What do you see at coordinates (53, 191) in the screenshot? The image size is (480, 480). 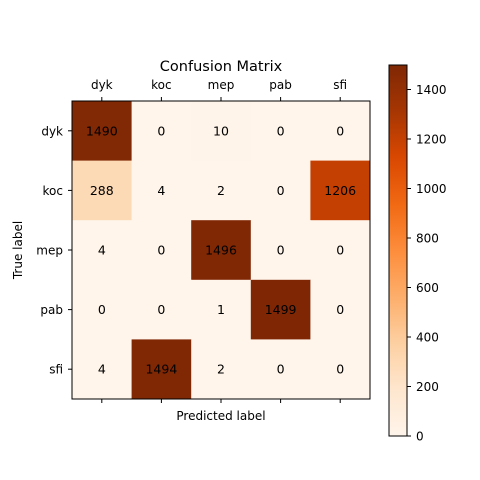 I see `y-tick-label-koc: koc` at bounding box center [53, 191].